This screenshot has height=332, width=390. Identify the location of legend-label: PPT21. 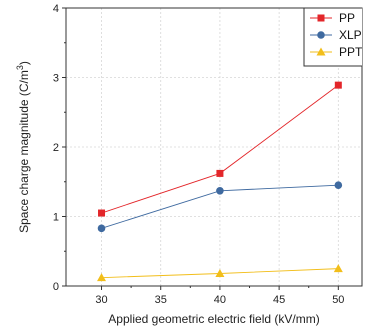
(357, 52).